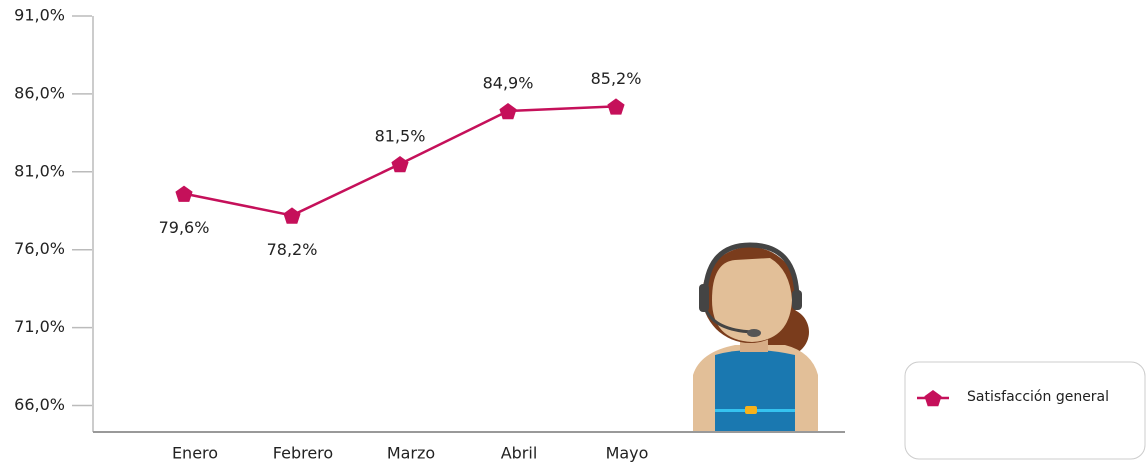  I want to click on y-tick-label: 66,0%, so click(39, 404).